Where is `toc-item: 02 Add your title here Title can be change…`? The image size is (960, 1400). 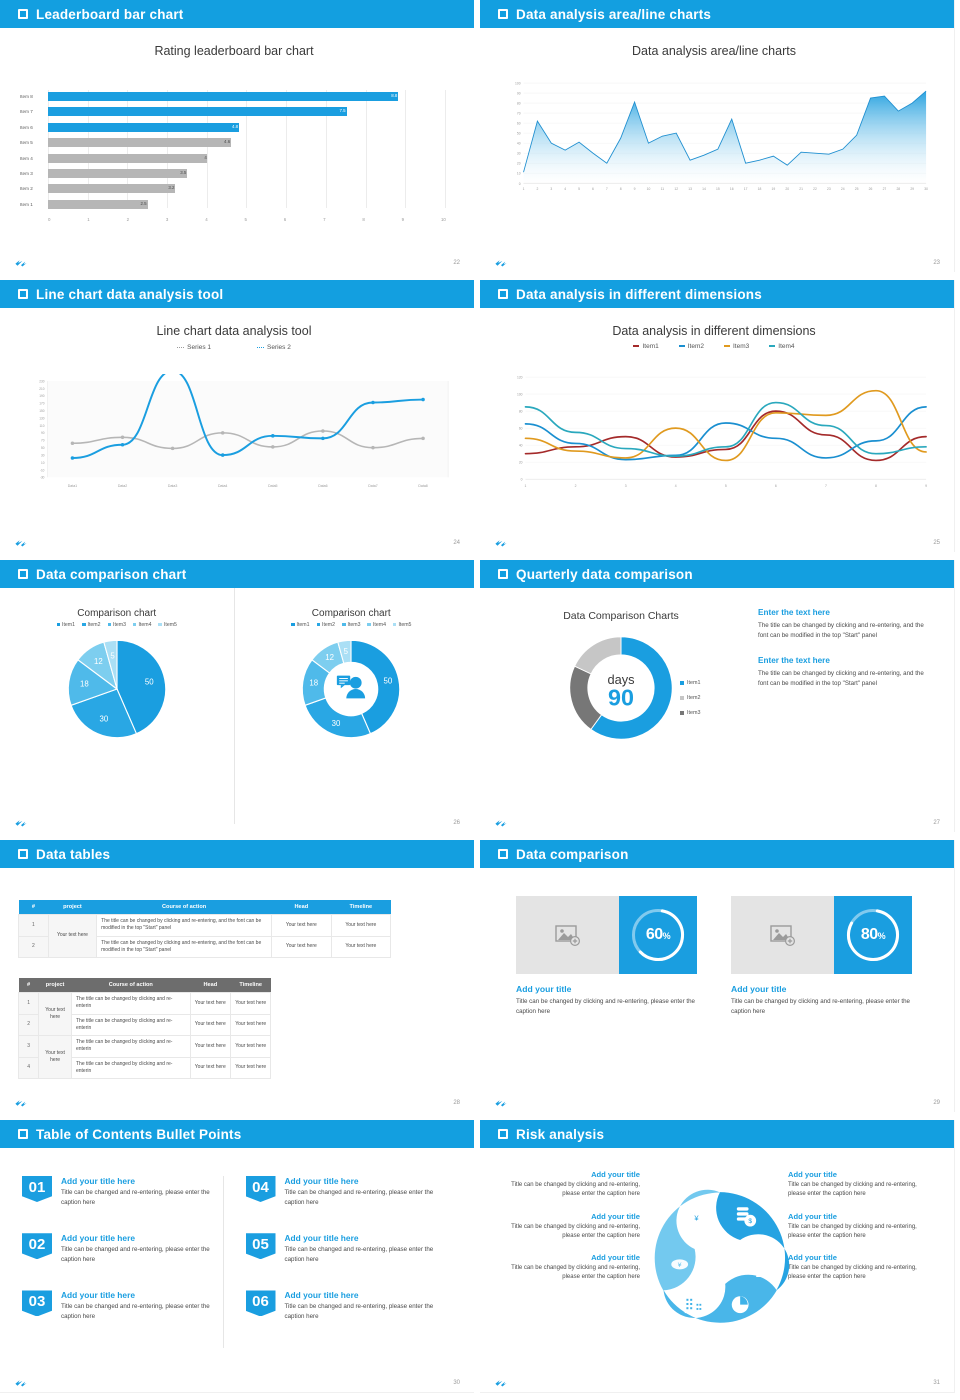
toc-item: 02 Add your title here Title can be change… is located at coordinates (122, 1248).